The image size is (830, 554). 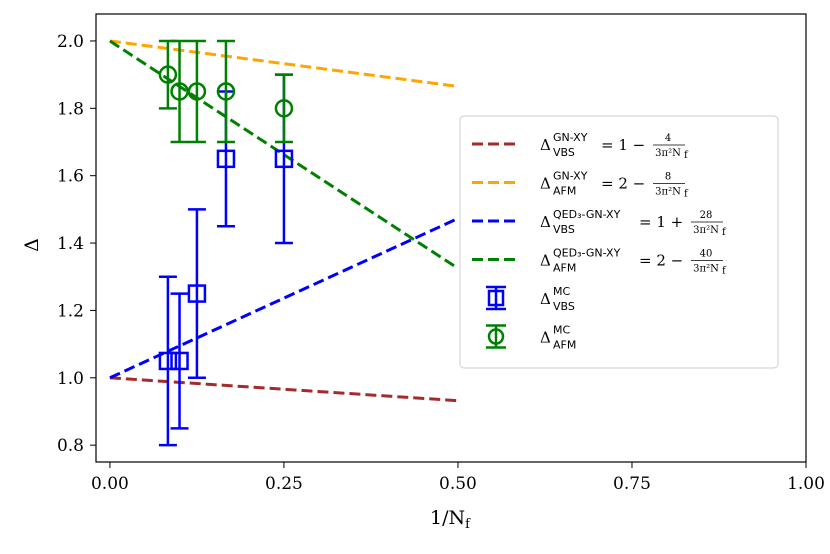 I want to click on legend-rhs-2: = 1 +, so click(x=661, y=222).